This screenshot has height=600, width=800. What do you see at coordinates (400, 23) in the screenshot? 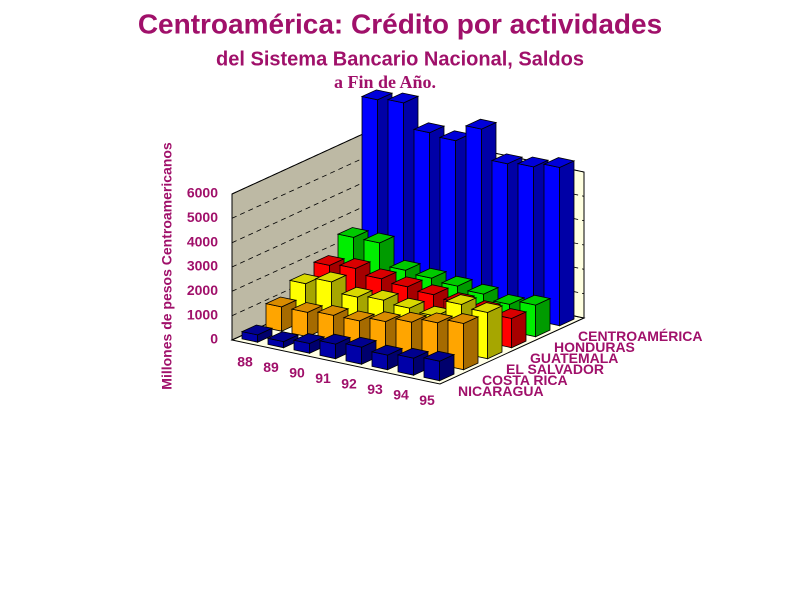
I see `chart-title: Centroamérica: Crédito por actividades` at bounding box center [400, 23].